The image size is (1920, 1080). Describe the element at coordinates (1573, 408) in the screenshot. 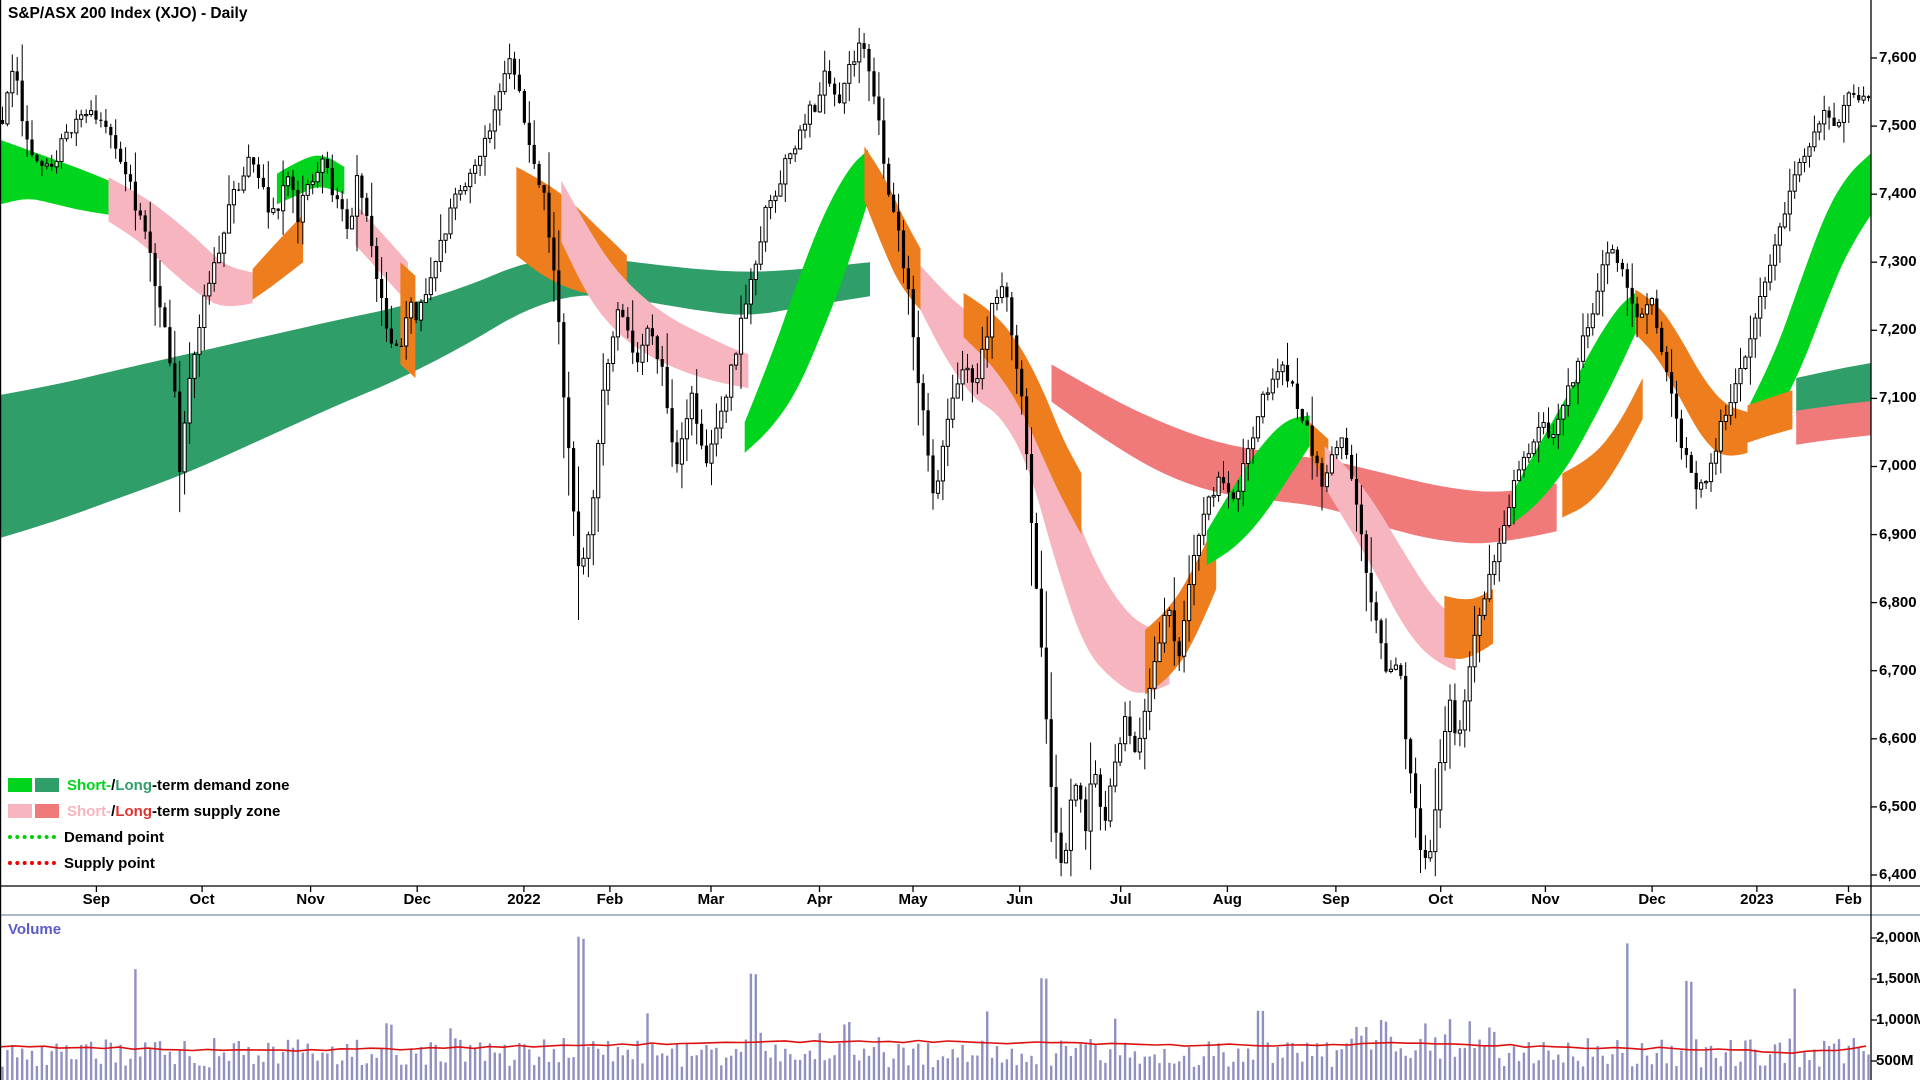

I see `band-st-demand-nov22` at that location.